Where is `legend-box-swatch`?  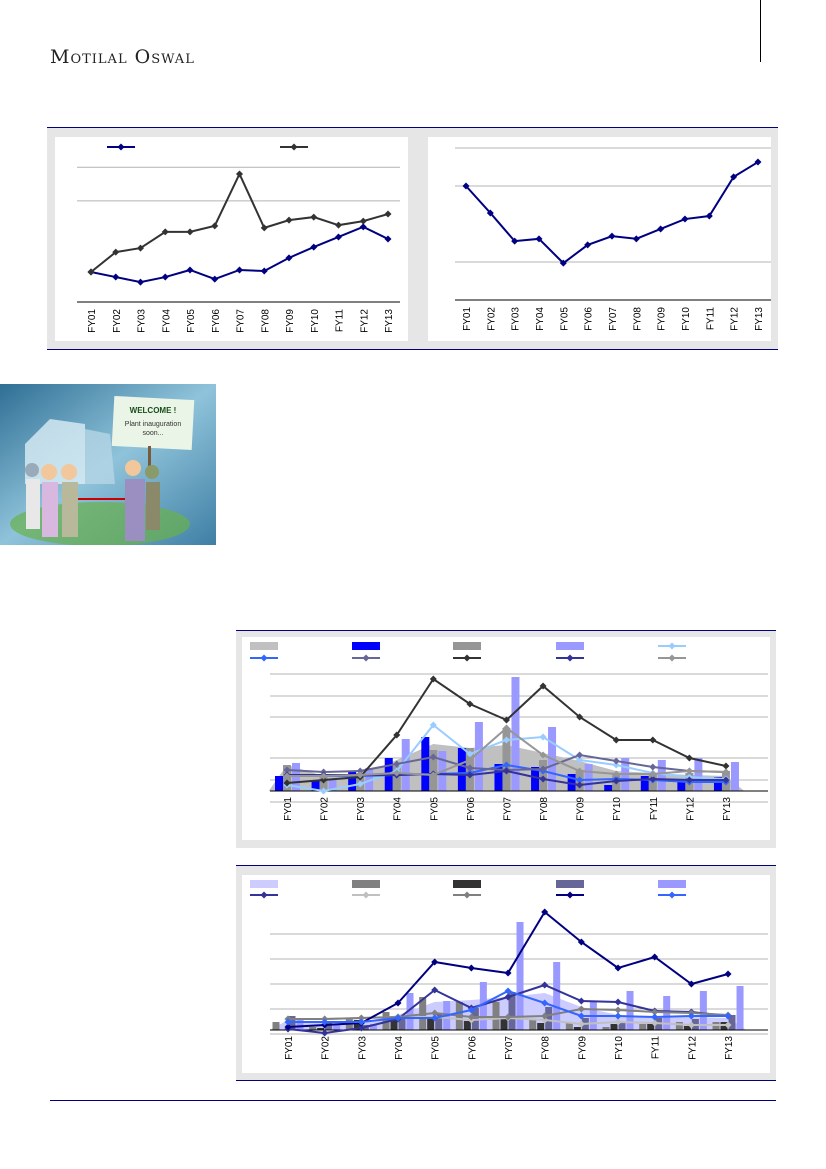
legend-box-swatch is located at coordinates (467, 646).